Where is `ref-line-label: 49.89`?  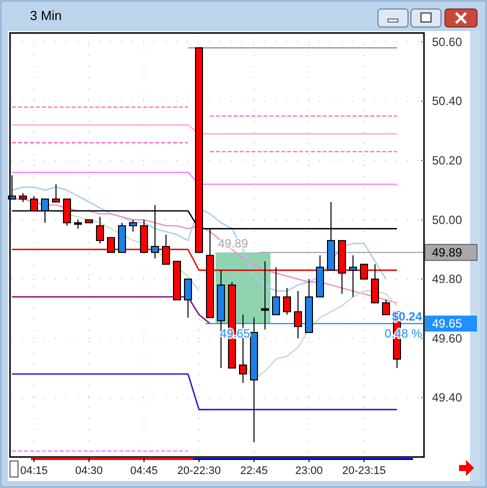 ref-line-label: 49.89 is located at coordinates (447, 252).